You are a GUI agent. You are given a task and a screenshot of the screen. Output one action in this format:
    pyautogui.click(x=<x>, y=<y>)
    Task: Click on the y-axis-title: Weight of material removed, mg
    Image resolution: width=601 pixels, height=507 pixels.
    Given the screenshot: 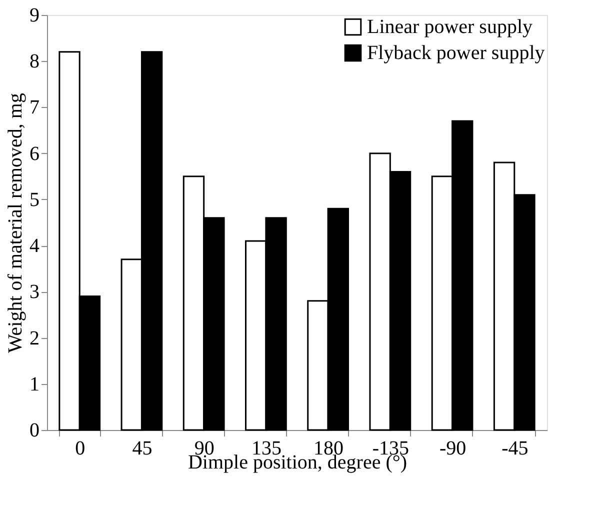 What is the action you would take?
    pyautogui.click(x=15, y=223)
    